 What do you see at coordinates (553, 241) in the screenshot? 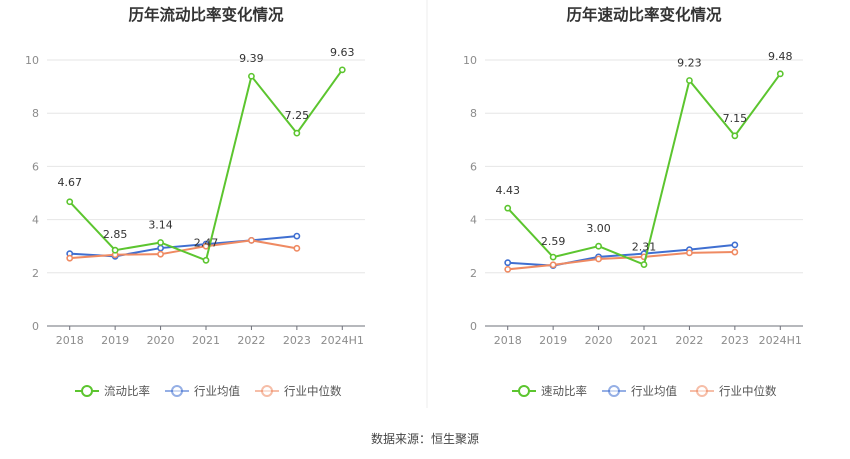
I see `data-label: 2.59` at bounding box center [553, 241].